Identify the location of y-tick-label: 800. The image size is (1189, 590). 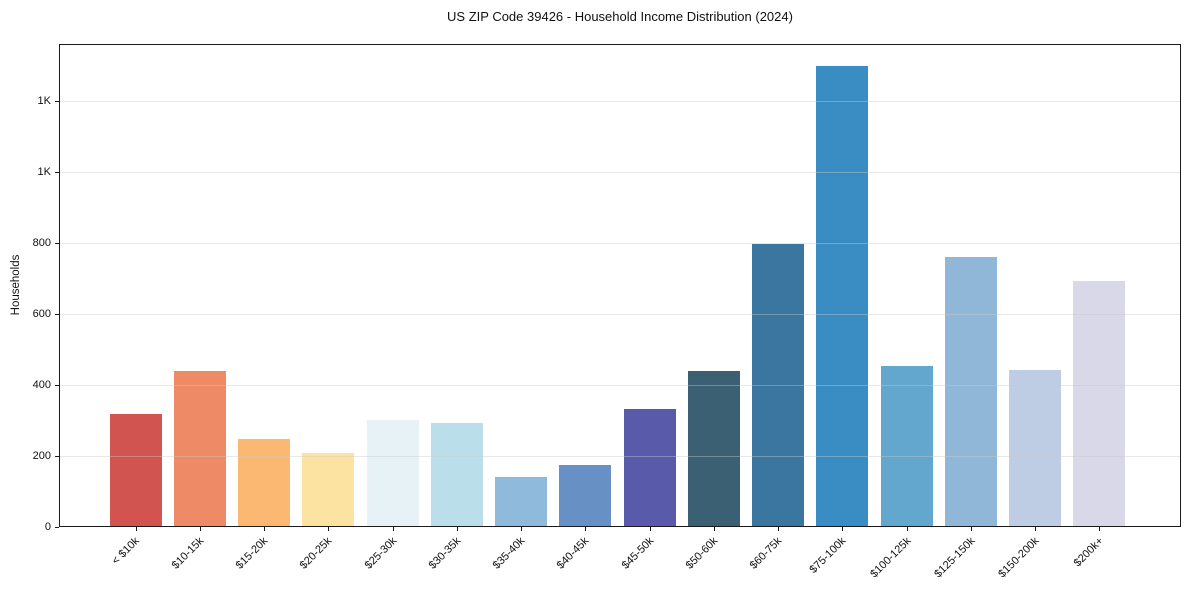
(41, 243).